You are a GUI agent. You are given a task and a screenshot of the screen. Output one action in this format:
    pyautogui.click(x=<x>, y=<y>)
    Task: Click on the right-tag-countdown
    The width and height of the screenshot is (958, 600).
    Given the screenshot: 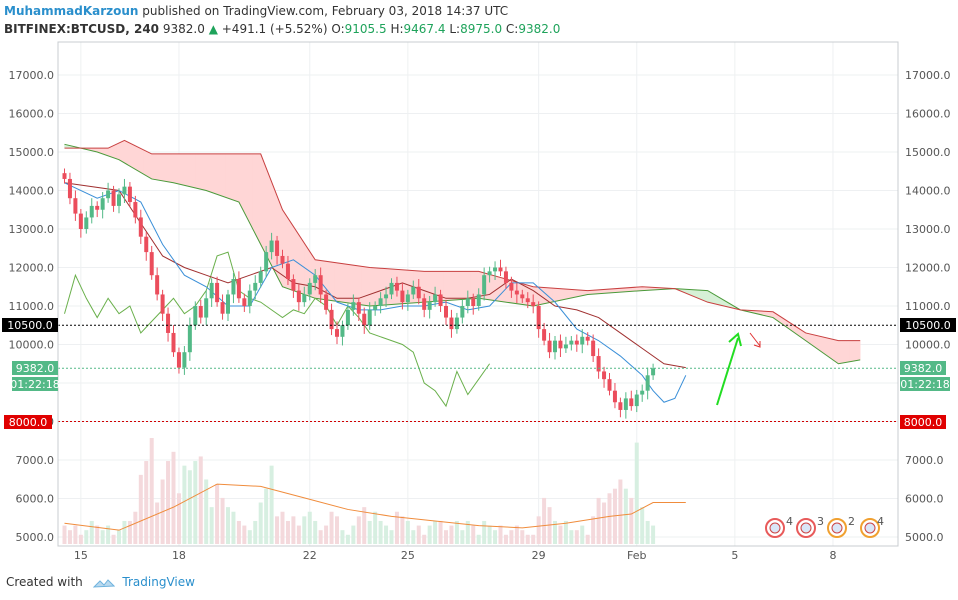 What is the action you would take?
    pyautogui.click(x=925, y=384)
    